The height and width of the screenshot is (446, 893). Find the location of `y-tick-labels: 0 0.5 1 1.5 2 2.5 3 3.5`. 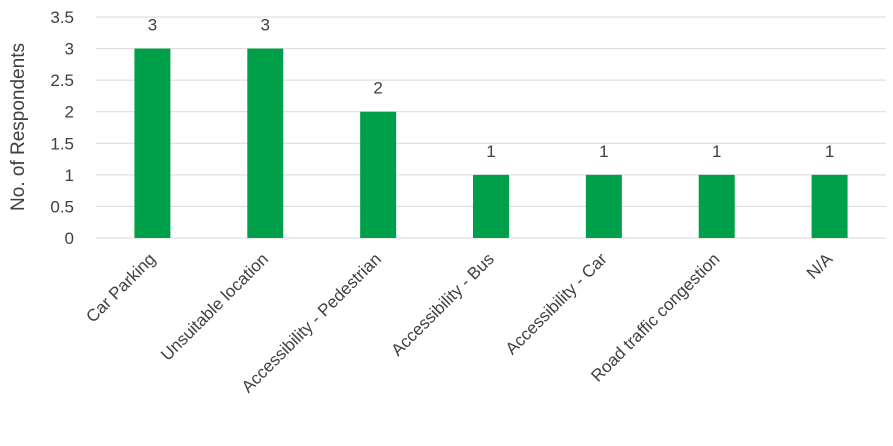

y-tick-labels: 0 0.5 1 1.5 2 2.5 3 3.5 is located at coordinates (62, 128).